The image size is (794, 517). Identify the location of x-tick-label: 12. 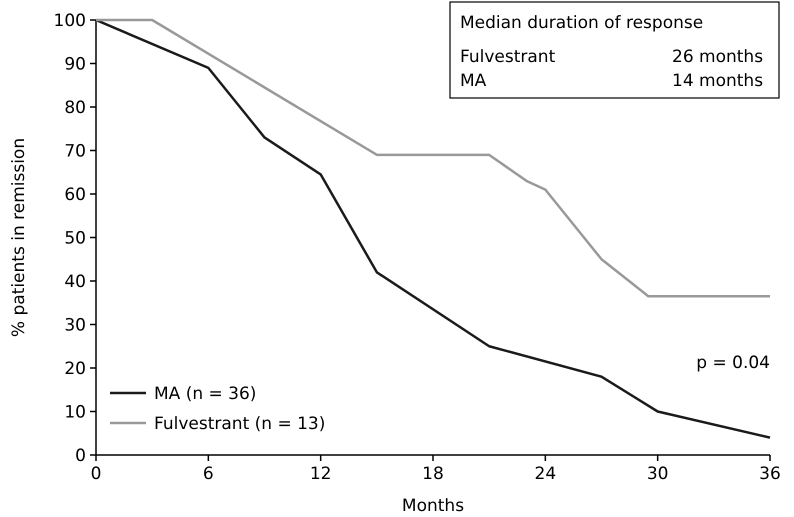
(321, 474).